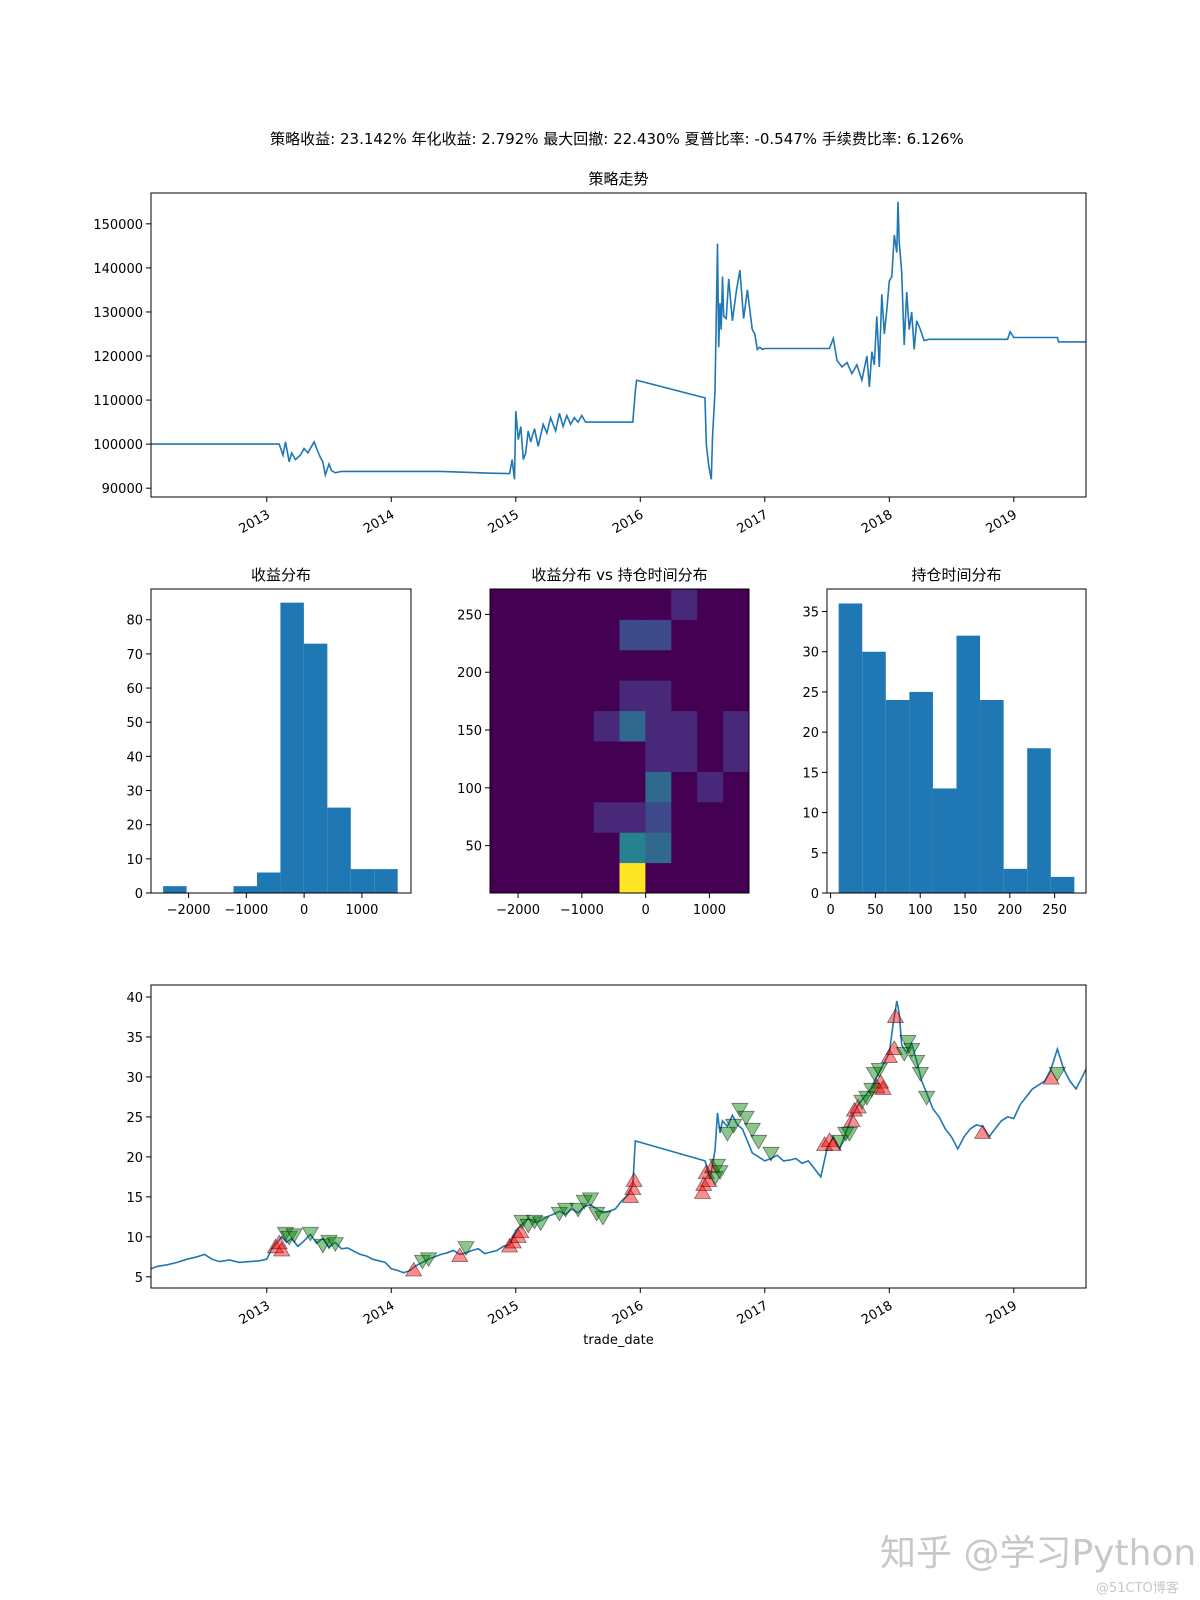 The height and width of the screenshot is (1600, 1200). What do you see at coordinates (134, 1078) in the screenshot?
I see `y-tick-label: 30` at bounding box center [134, 1078].